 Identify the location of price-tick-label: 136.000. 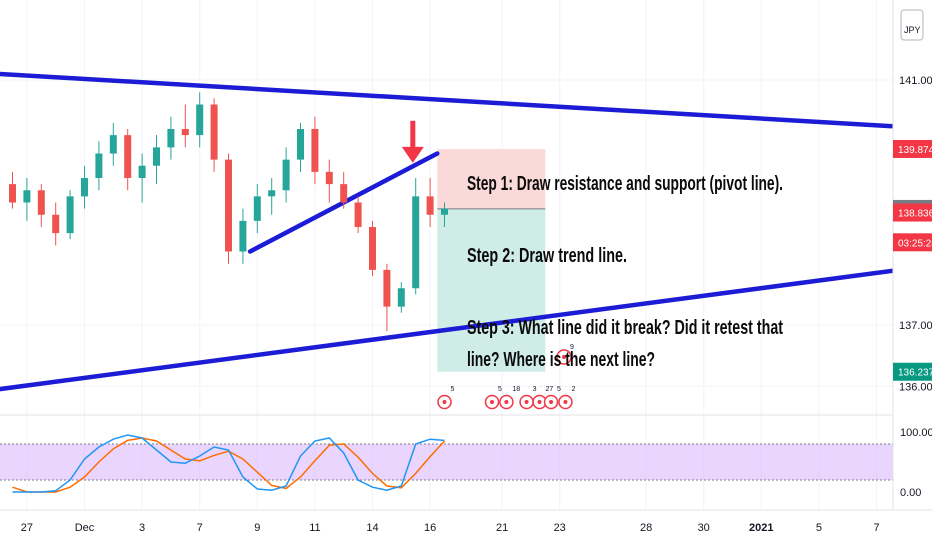
(915, 387).